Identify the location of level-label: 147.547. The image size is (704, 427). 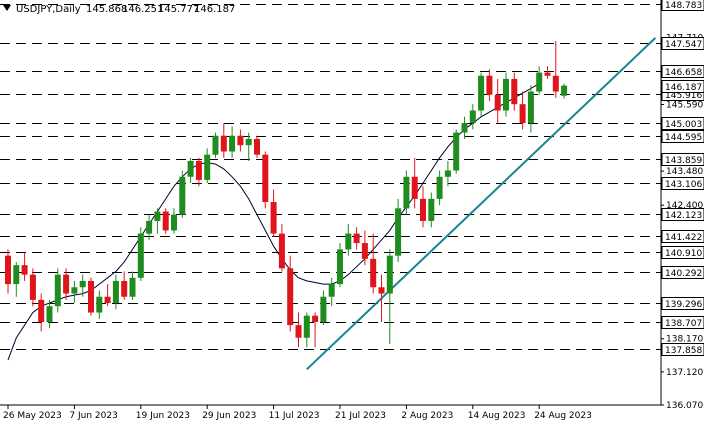
(683, 45).